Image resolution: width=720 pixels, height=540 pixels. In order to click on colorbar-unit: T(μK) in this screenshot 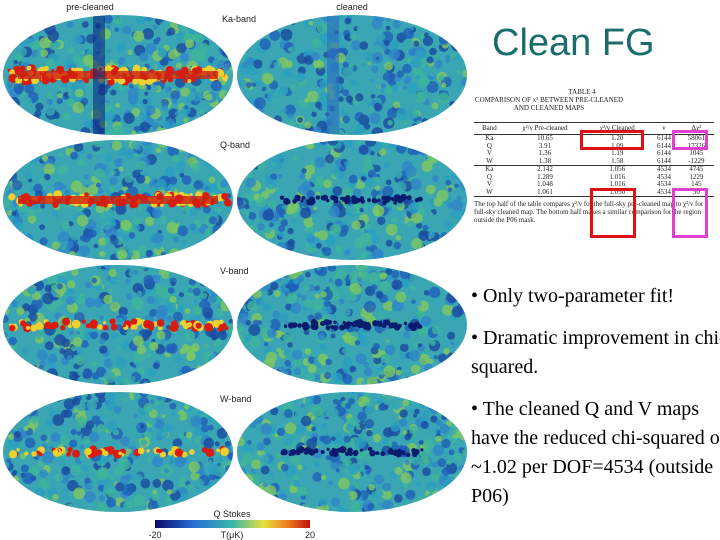, I will do `click(232, 535)`.